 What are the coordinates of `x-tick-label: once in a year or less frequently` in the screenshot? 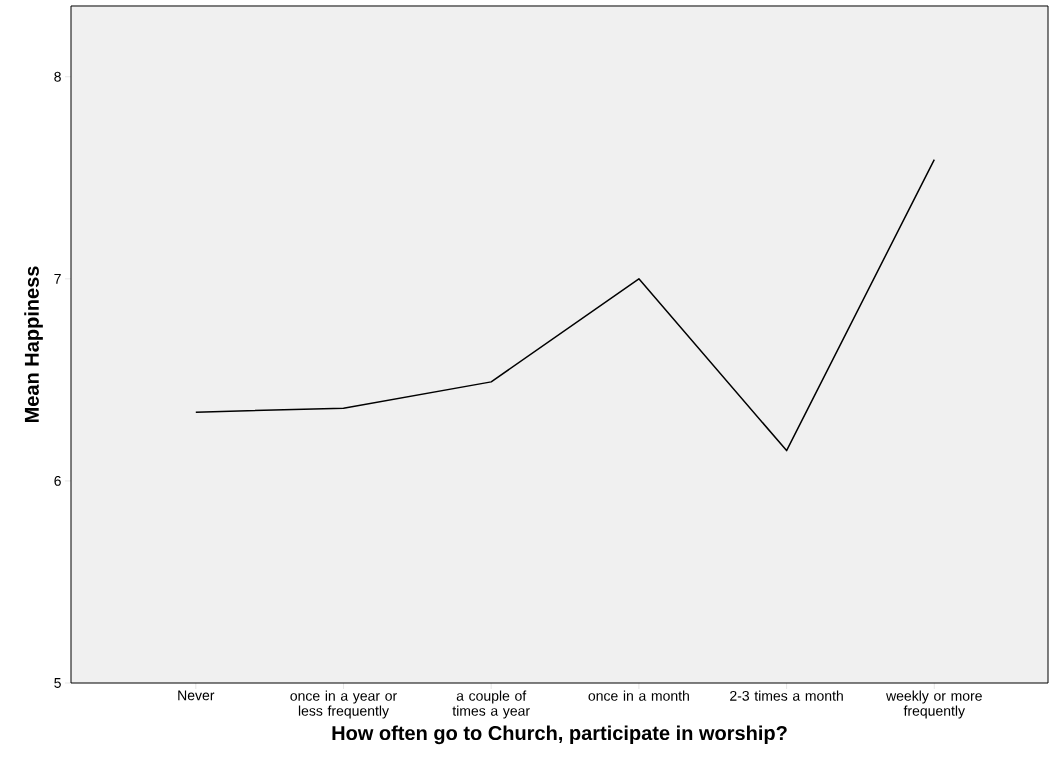 It's located at (343, 704).